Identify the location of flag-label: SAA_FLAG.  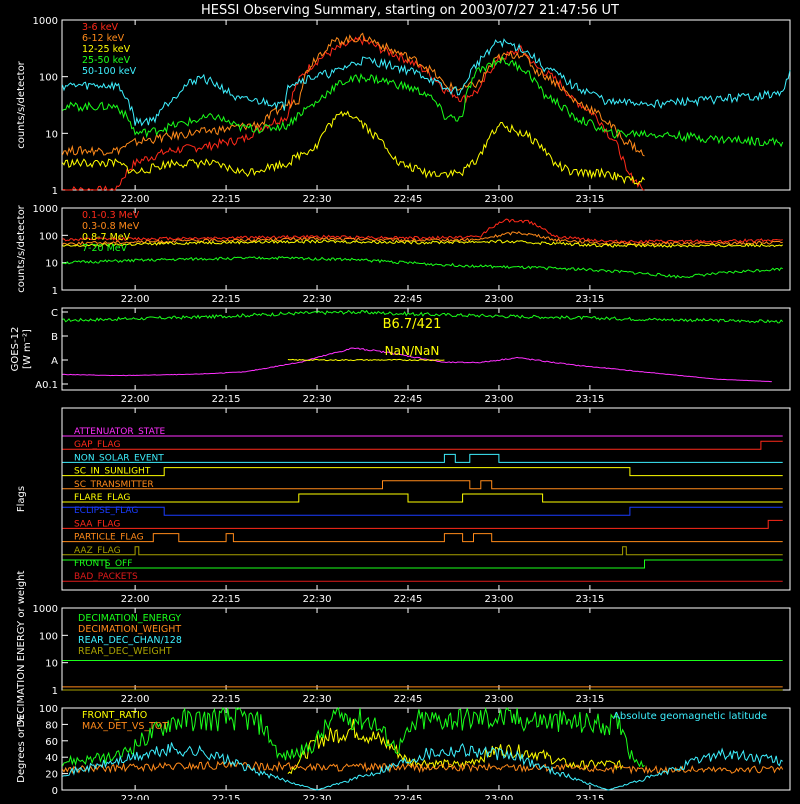
(97, 524).